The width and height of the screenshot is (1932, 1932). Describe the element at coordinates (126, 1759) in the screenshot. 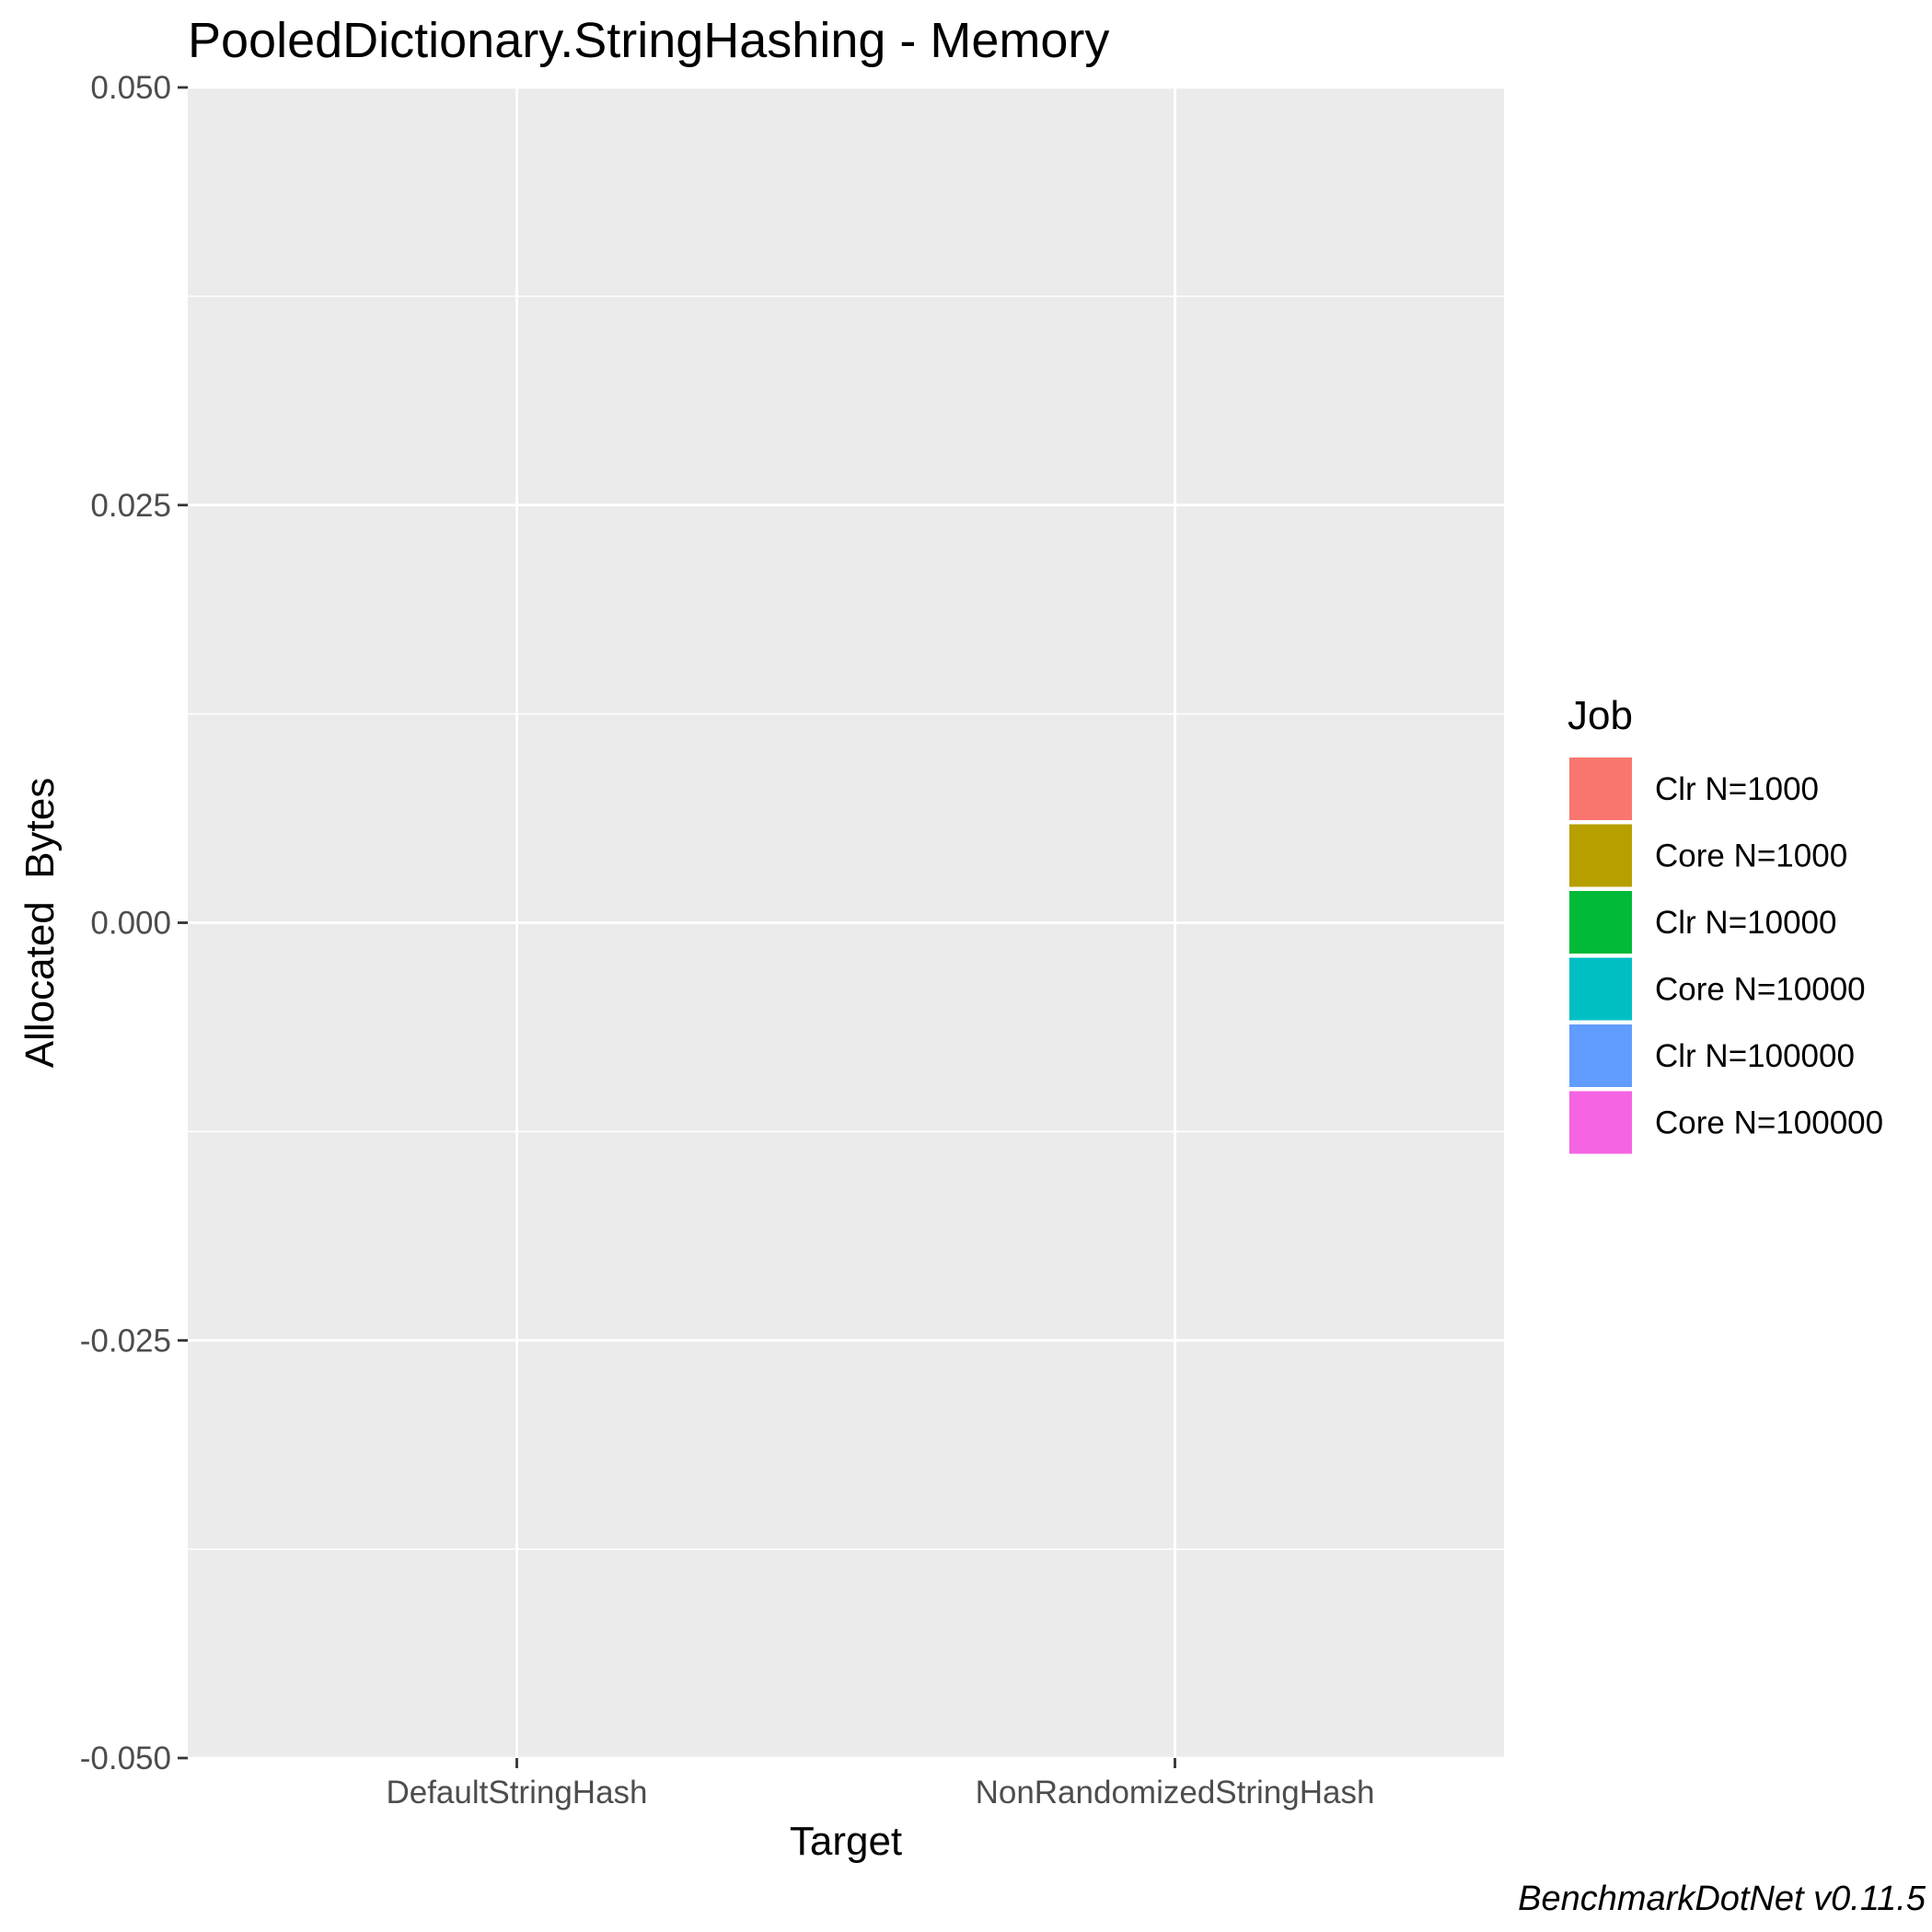

I see `y-tick-label: -0.050` at that location.